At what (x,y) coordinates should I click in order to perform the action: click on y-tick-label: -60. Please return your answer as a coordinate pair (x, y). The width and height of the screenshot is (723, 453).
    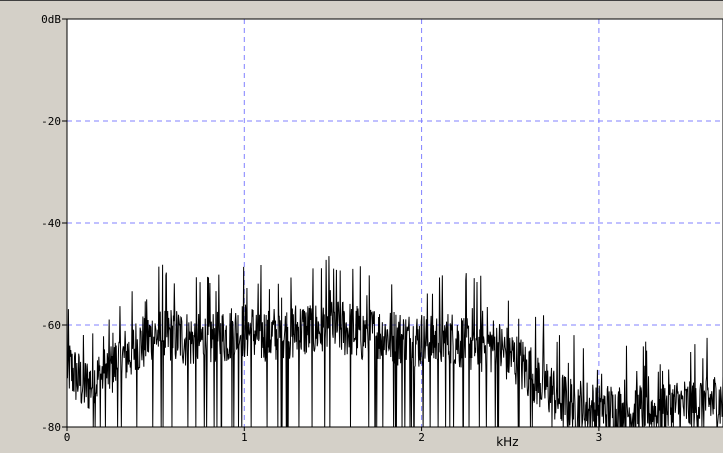
    Looking at the image, I should click on (51, 325).